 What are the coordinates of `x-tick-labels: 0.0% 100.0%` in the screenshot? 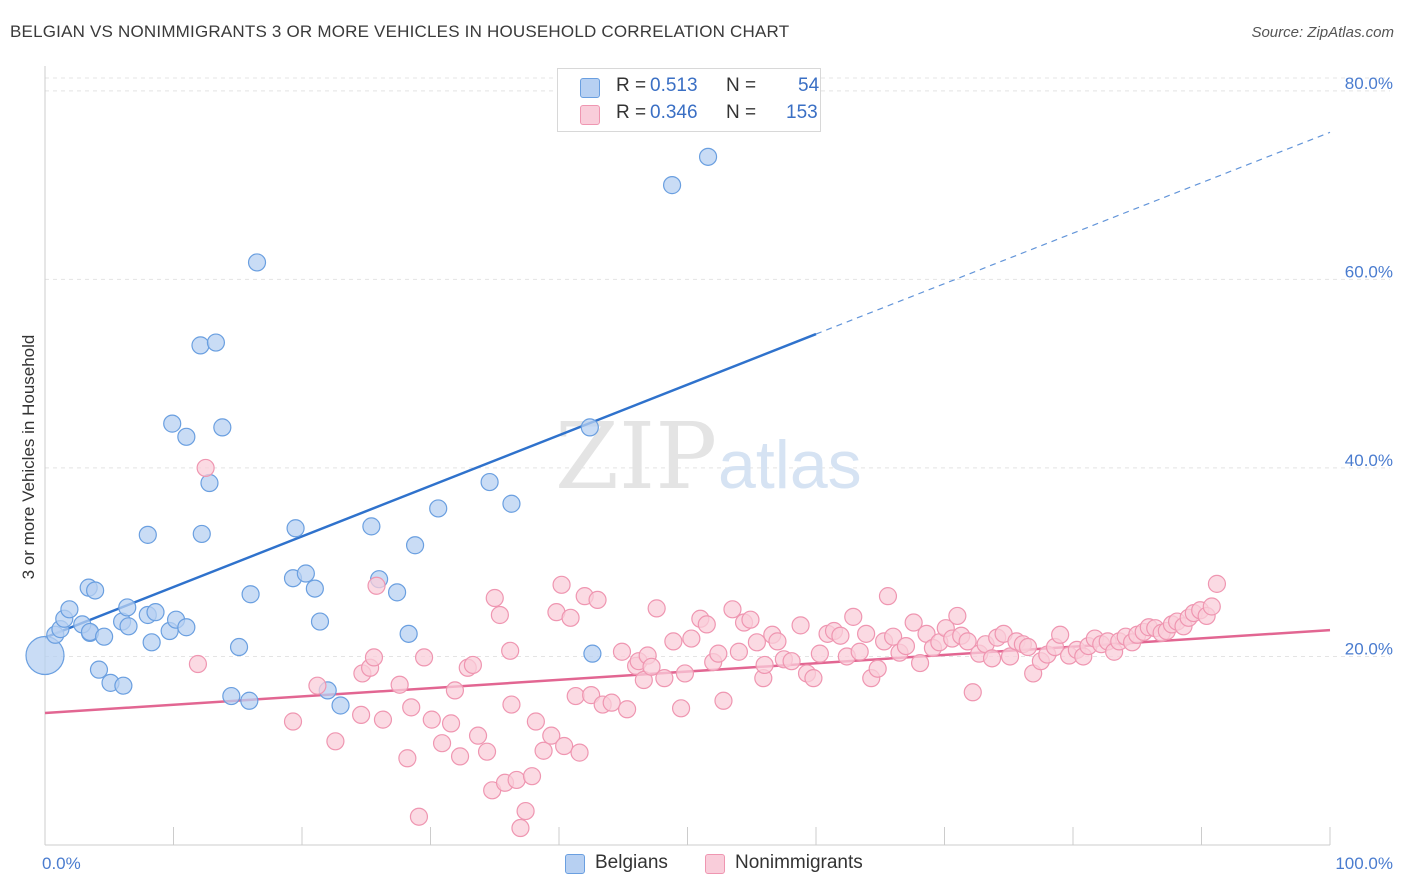 It's located at (717, 863).